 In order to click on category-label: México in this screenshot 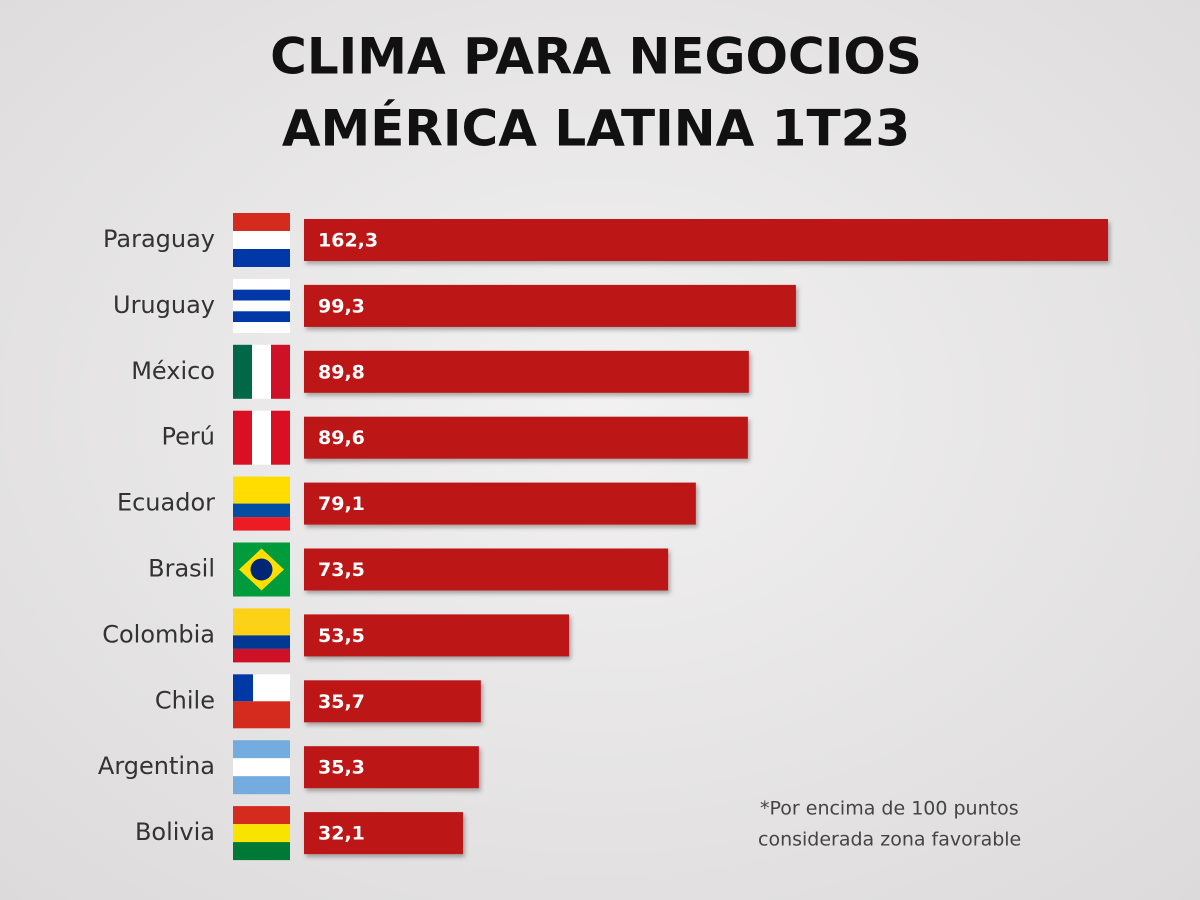, I will do `click(173, 371)`.